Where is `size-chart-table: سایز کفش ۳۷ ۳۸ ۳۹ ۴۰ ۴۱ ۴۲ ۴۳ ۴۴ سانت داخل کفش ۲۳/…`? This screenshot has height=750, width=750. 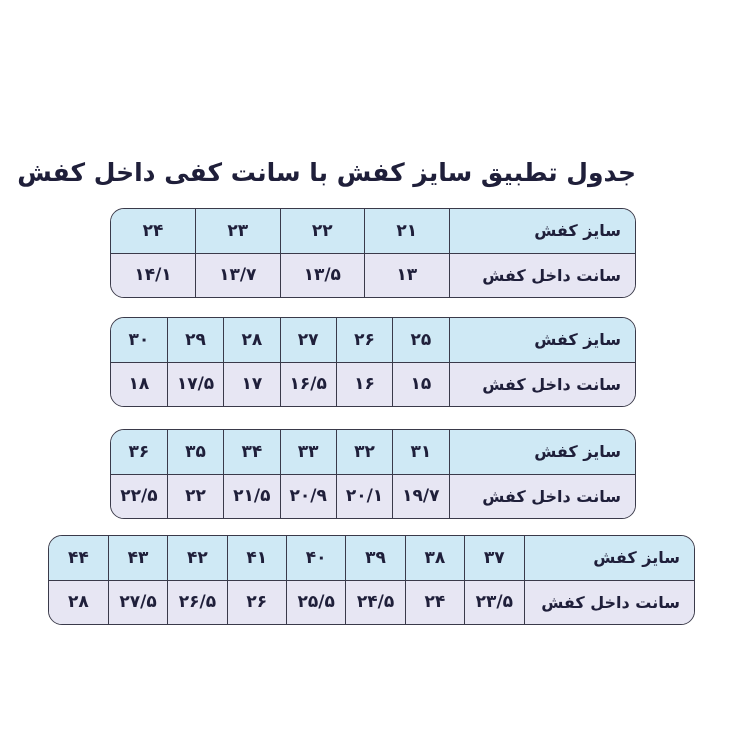
size-chart-table: سایز کفش ۳۷ ۳۸ ۳۹ ۴۰ ۴۱ ۴۲ ۴۳ ۴۴ سانت داخل کفش ۲۳/… is located at coordinates (371, 580).